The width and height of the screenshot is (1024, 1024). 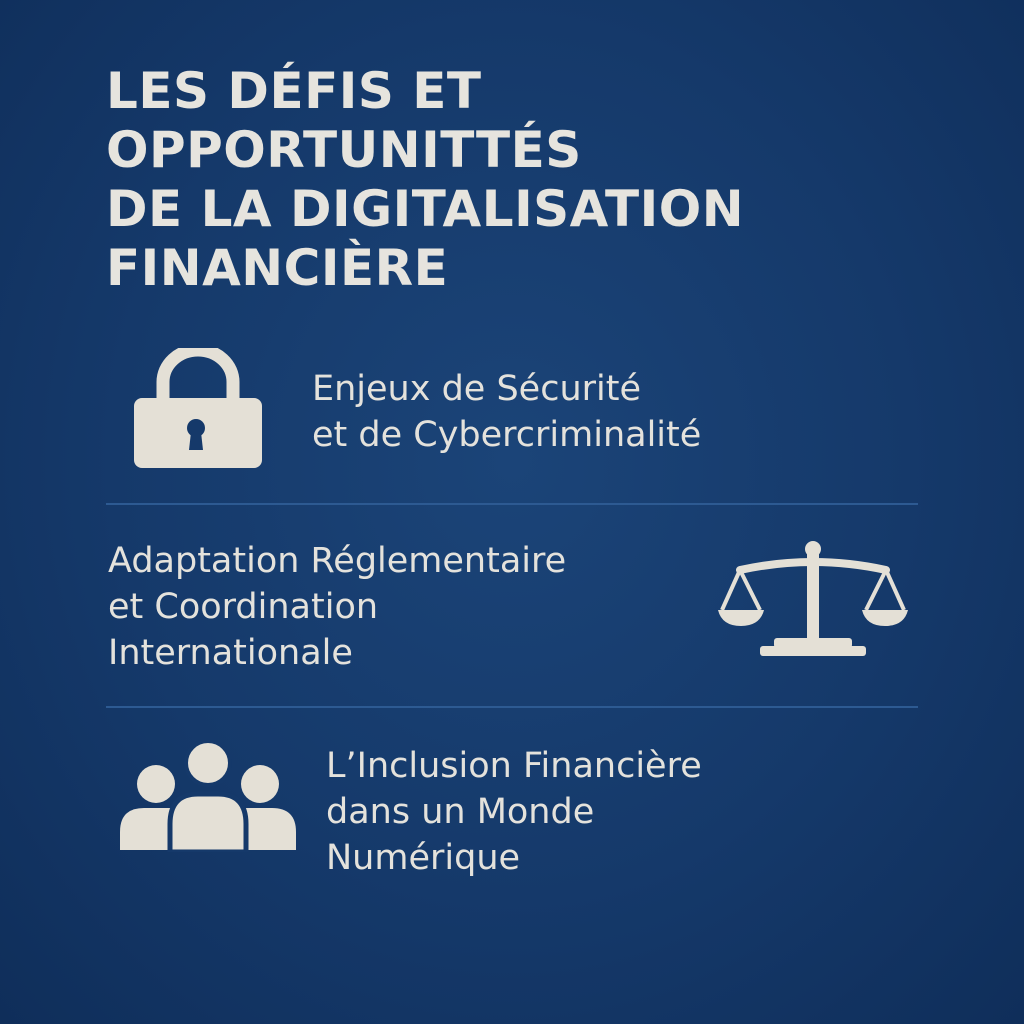 I want to click on section-label-line: et de Cybercriminalité, so click(x=507, y=435).